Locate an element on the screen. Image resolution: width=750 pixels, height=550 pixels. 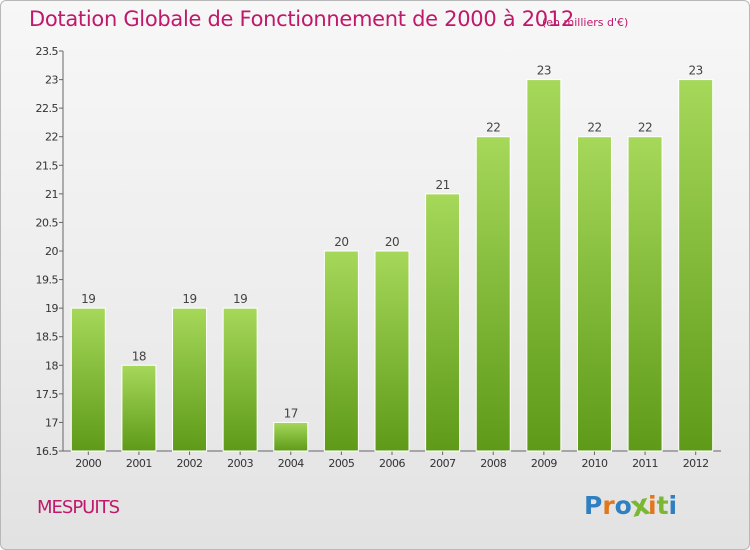
y-tick-label: 22.5 is located at coordinates (47, 108).